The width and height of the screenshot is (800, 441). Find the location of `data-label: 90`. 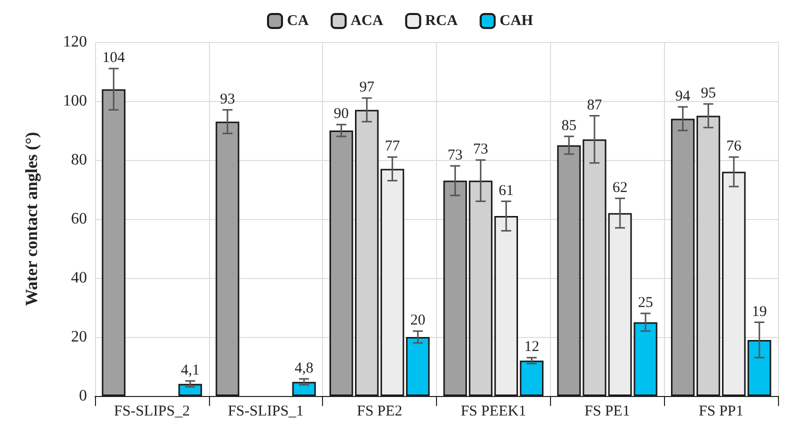

data-label: 90 is located at coordinates (341, 114).